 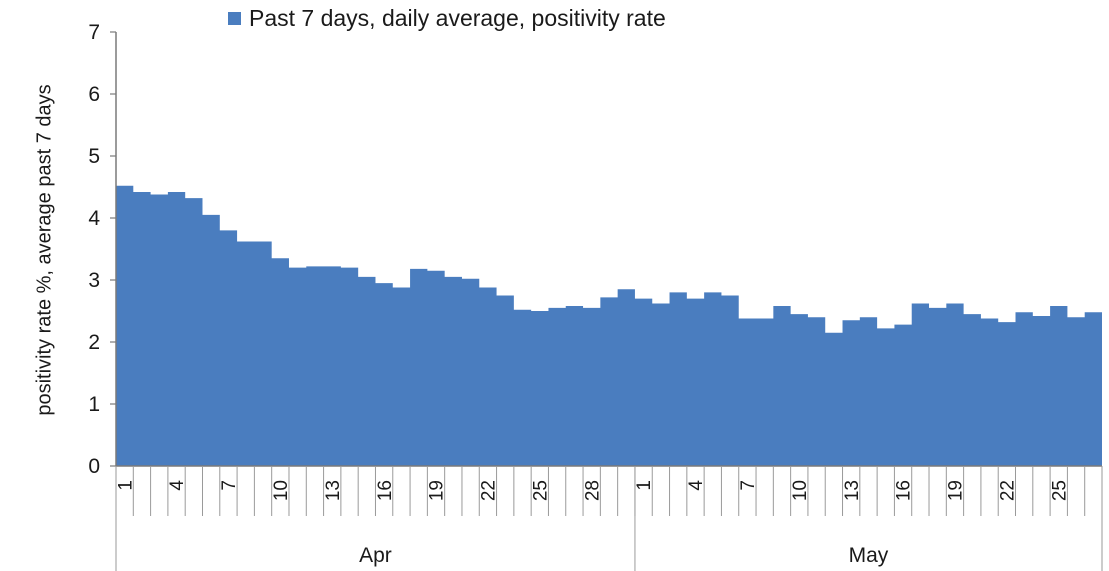 What do you see at coordinates (94, 249) in the screenshot?
I see `y-tick-labels: 0 1 2 3 4 5 6 7` at bounding box center [94, 249].